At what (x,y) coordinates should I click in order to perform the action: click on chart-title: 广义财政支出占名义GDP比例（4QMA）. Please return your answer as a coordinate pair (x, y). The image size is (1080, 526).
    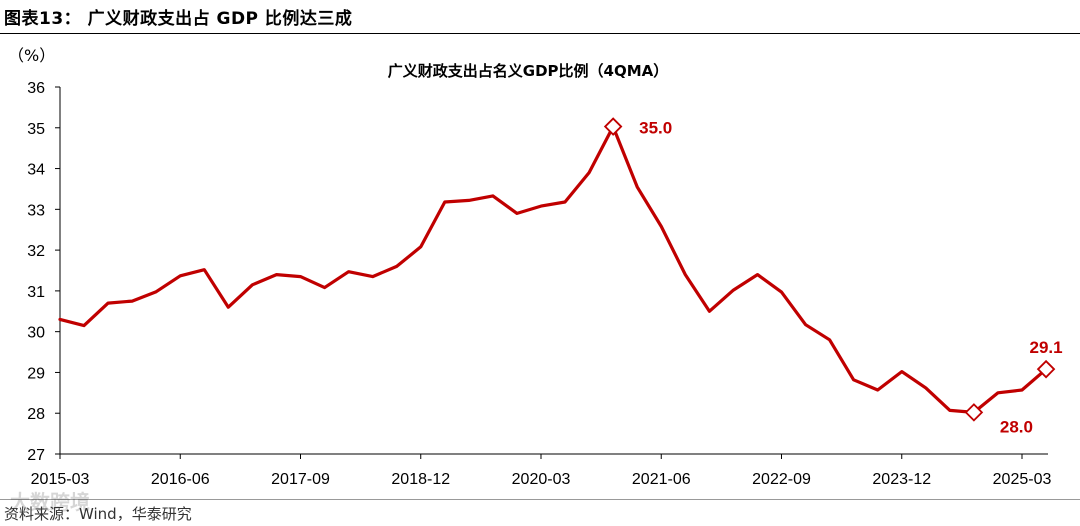
    Looking at the image, I should click on (528, 71).